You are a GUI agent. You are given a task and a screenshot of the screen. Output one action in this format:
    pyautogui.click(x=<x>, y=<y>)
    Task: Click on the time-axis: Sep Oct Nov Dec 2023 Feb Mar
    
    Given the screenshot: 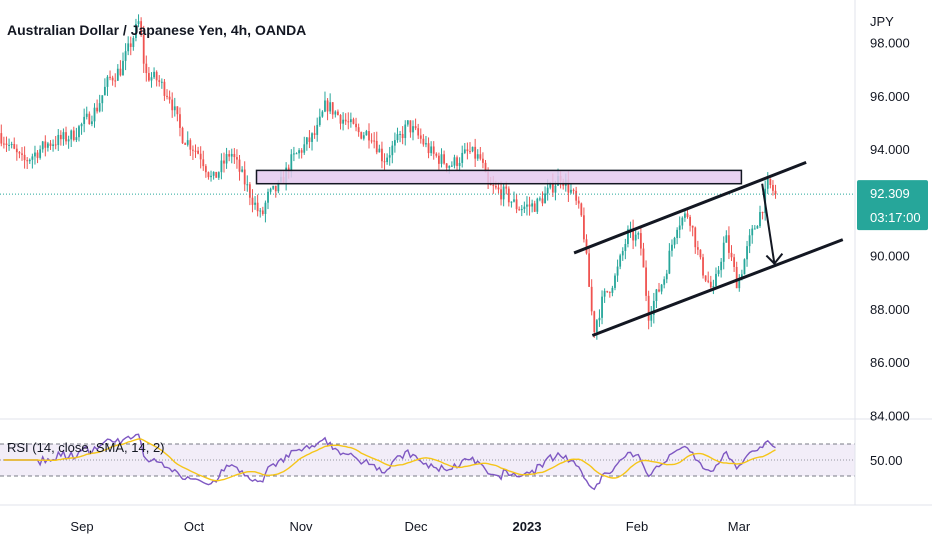 What is the action you would take?
    pyautogui.click(x=410, y=526)
    